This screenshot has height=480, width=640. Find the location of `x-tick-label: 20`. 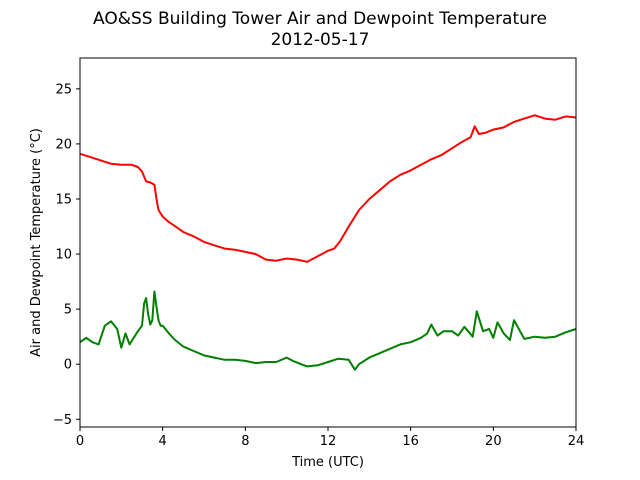

x-tick-label: 20 is located at coordinates (493, 441).